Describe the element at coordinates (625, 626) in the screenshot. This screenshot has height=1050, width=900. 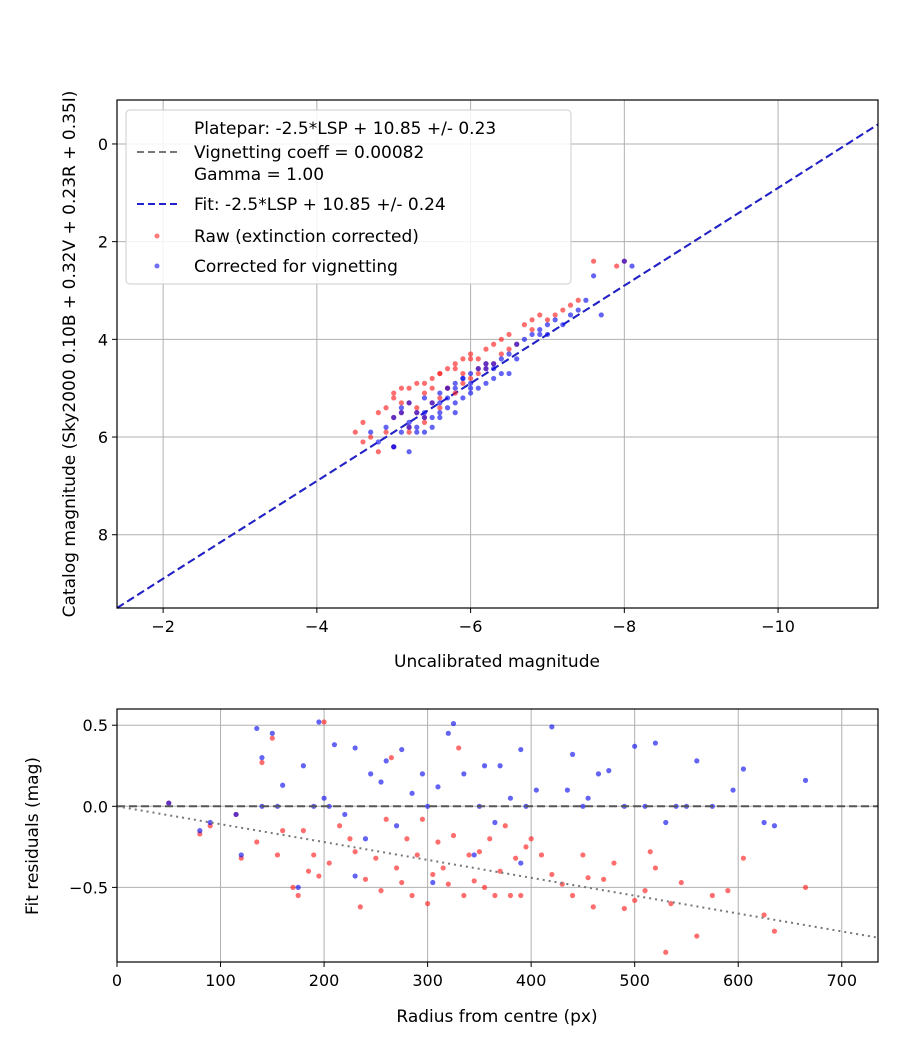
I see `x-tick-label: −8` at that location.